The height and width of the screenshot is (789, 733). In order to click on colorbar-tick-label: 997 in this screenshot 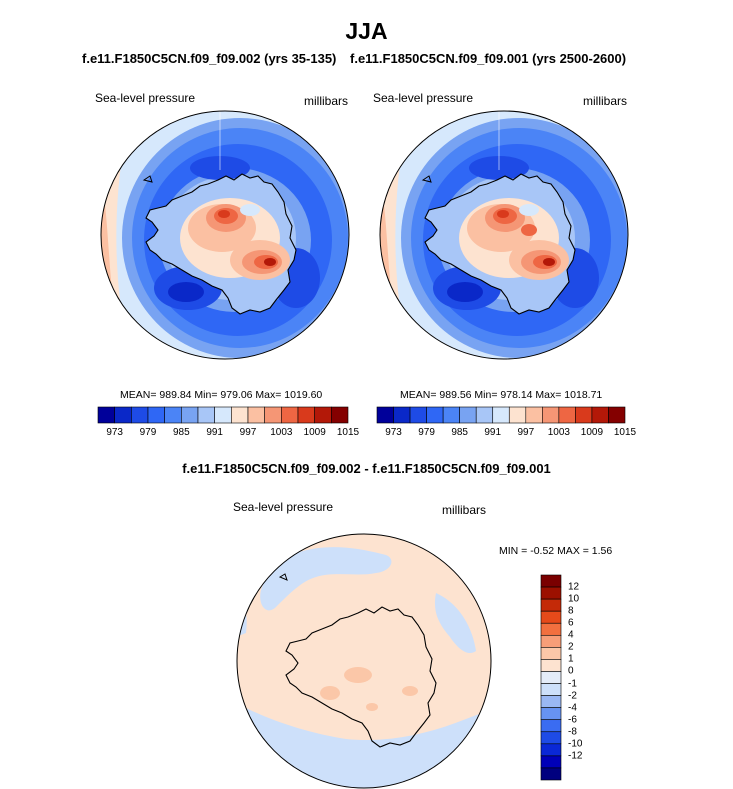, I will do `click(248, 432)`.